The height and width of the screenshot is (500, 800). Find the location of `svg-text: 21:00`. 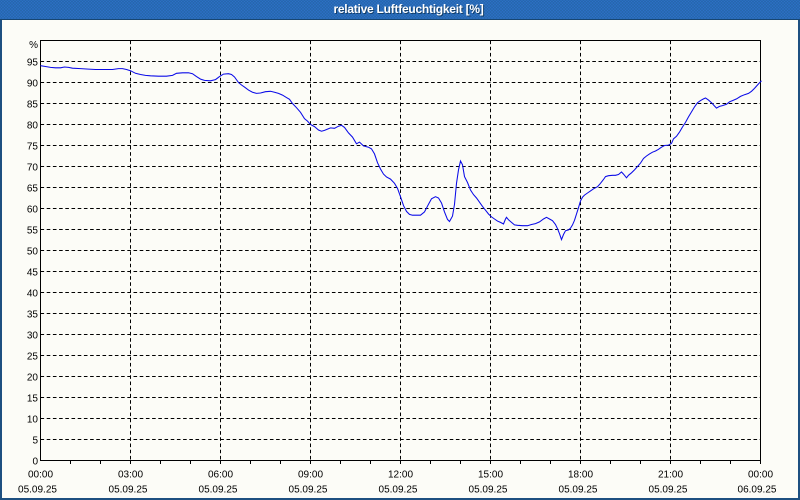

svg-text: 21:00 is located at coordinates (670, 475).